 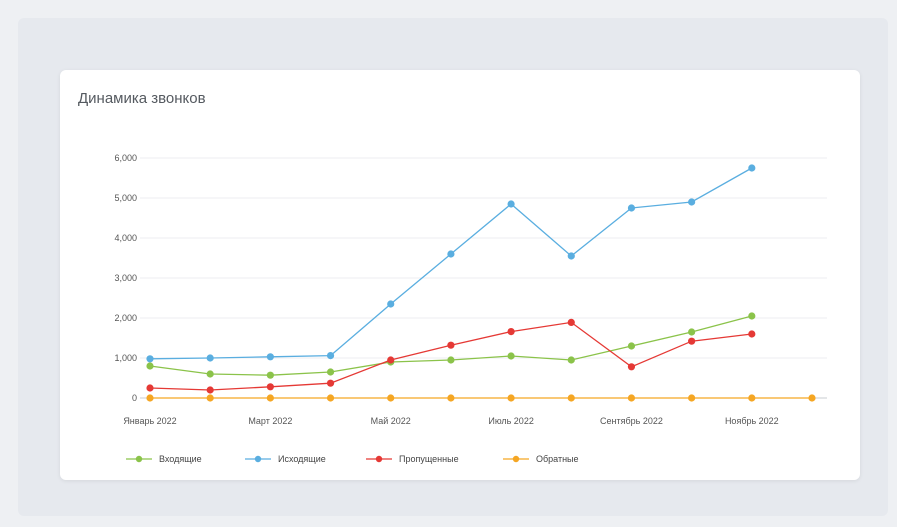 What do you see at coordinates (142, 98) in the screenshot?
I see `chart-title: Динамика звонков` at bounding box center [142, 98].